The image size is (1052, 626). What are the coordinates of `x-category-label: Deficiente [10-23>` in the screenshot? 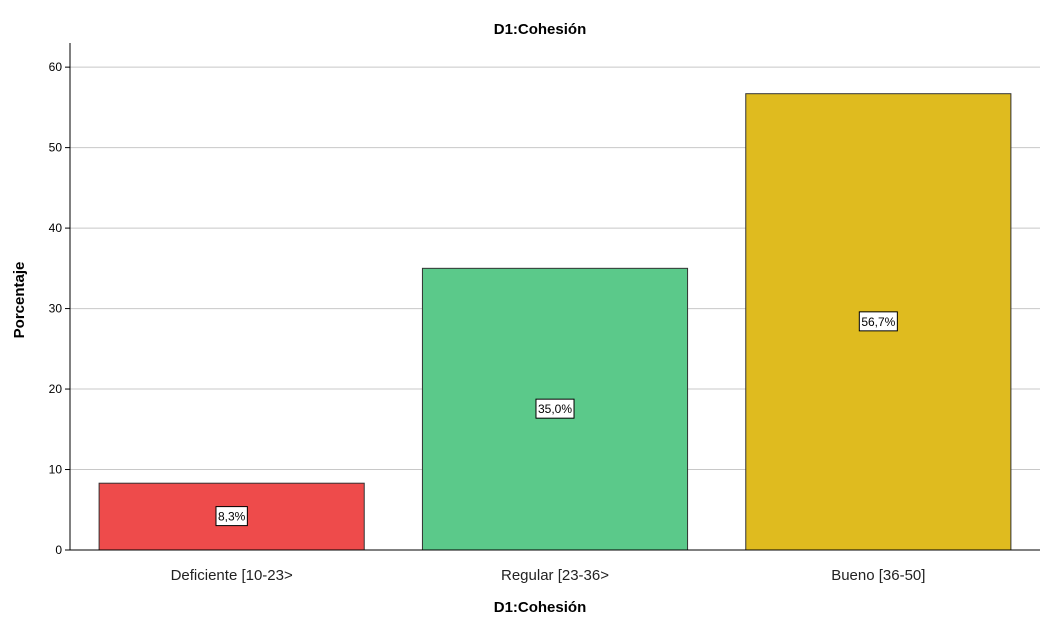 It's located at (232, 575).